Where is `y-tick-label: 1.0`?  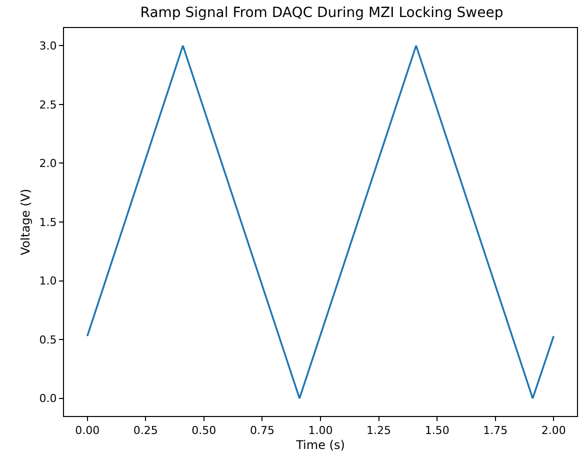
y-tick-label: 1.0 is located at coordinates (48, 281).